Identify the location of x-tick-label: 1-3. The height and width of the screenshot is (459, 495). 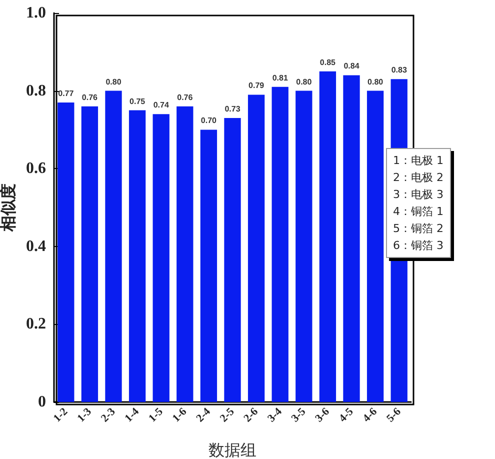
(84, 415).